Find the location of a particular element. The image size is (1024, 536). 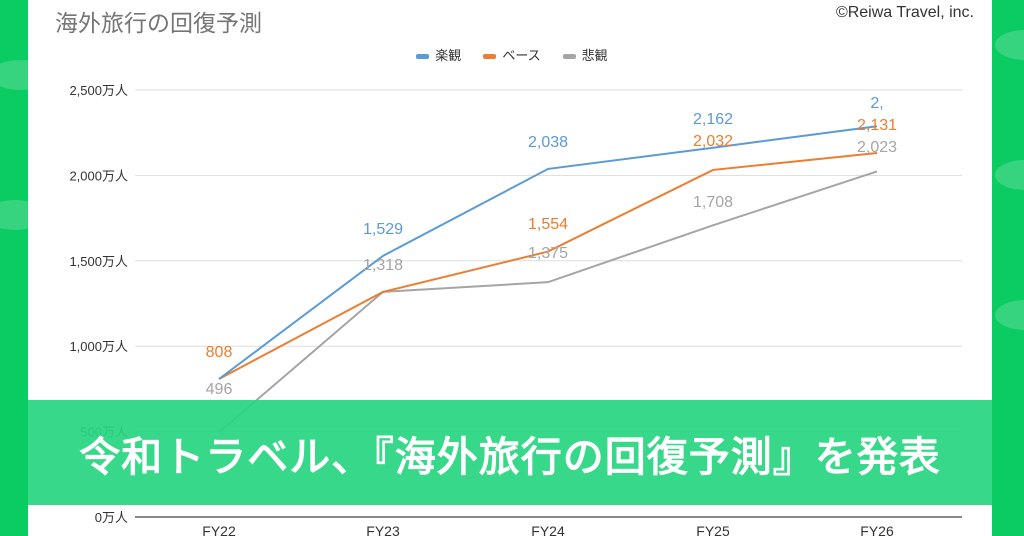

legend: 楽観 ベース 悲観 is located at coordinates (512, 54).